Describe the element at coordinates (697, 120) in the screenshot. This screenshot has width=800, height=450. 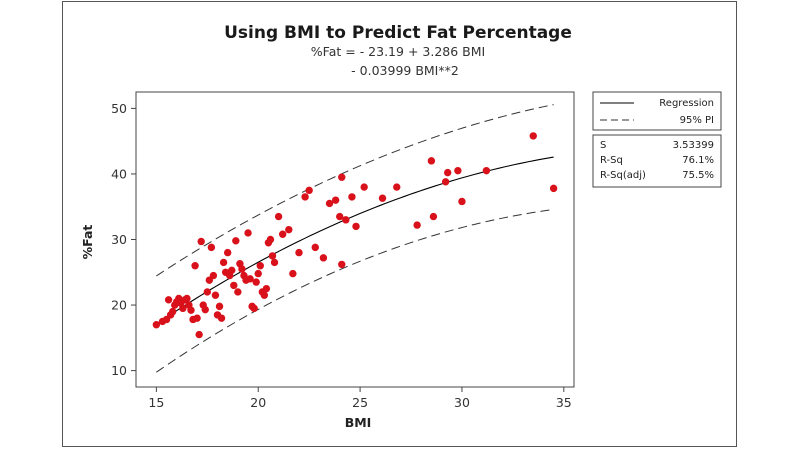
I see `legend-pi-label: 95% PI` at that location.